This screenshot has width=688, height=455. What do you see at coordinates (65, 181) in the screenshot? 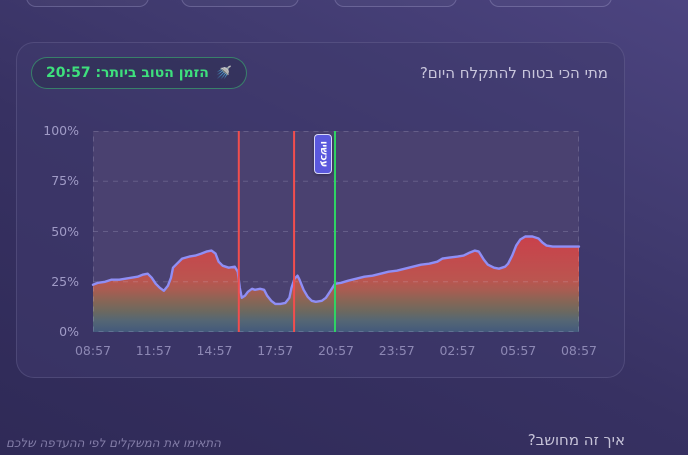
I see `y-tick-label: 75%` at bounding box center [65, 181].